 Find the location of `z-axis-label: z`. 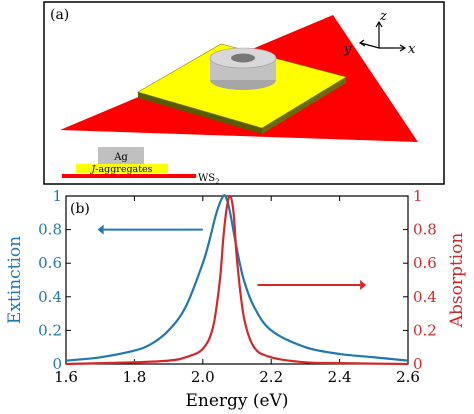

z-axis-label: z is located at coordinates (383, 16).